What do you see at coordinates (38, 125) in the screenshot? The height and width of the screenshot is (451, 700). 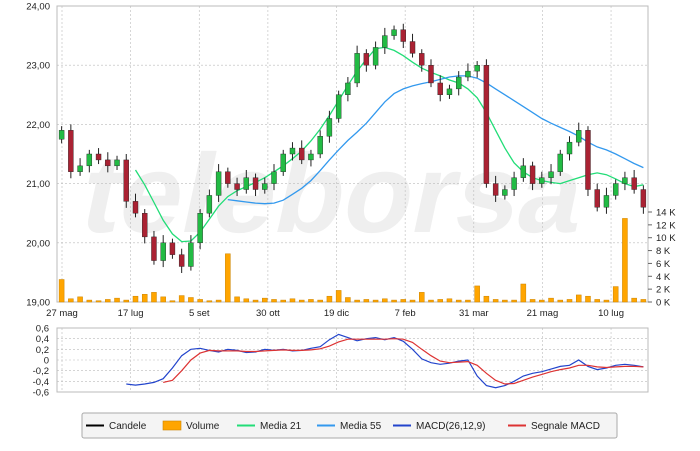 I see `price-tick-label: 22,00` at bounding box center [38, 125].